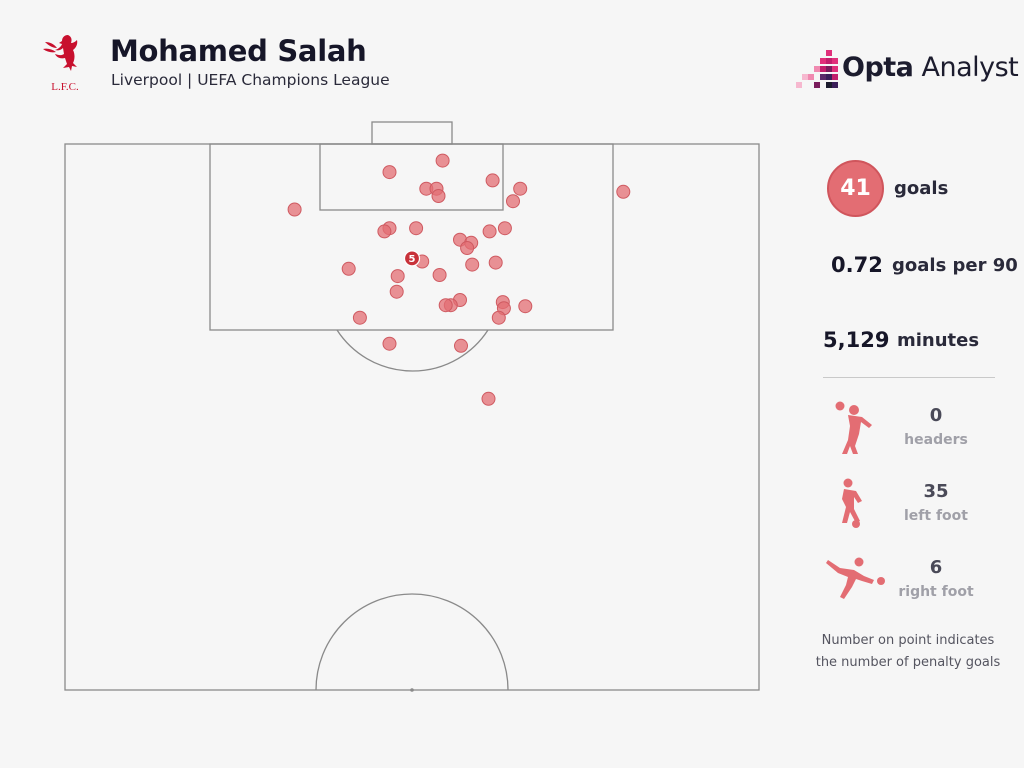  I want to click on opta-logo-icon, so click(817, 69).